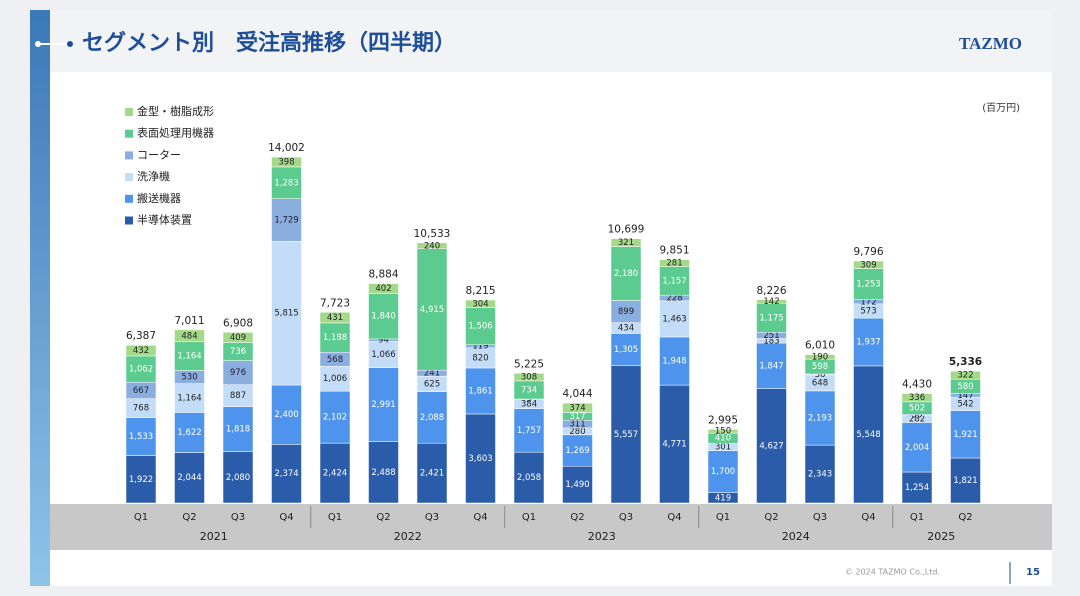 The height and width of the screenshot is (596, 1080). Describe the element at coordinates (432, 384) in the screenshot. I see `value-label: 625` at that location.